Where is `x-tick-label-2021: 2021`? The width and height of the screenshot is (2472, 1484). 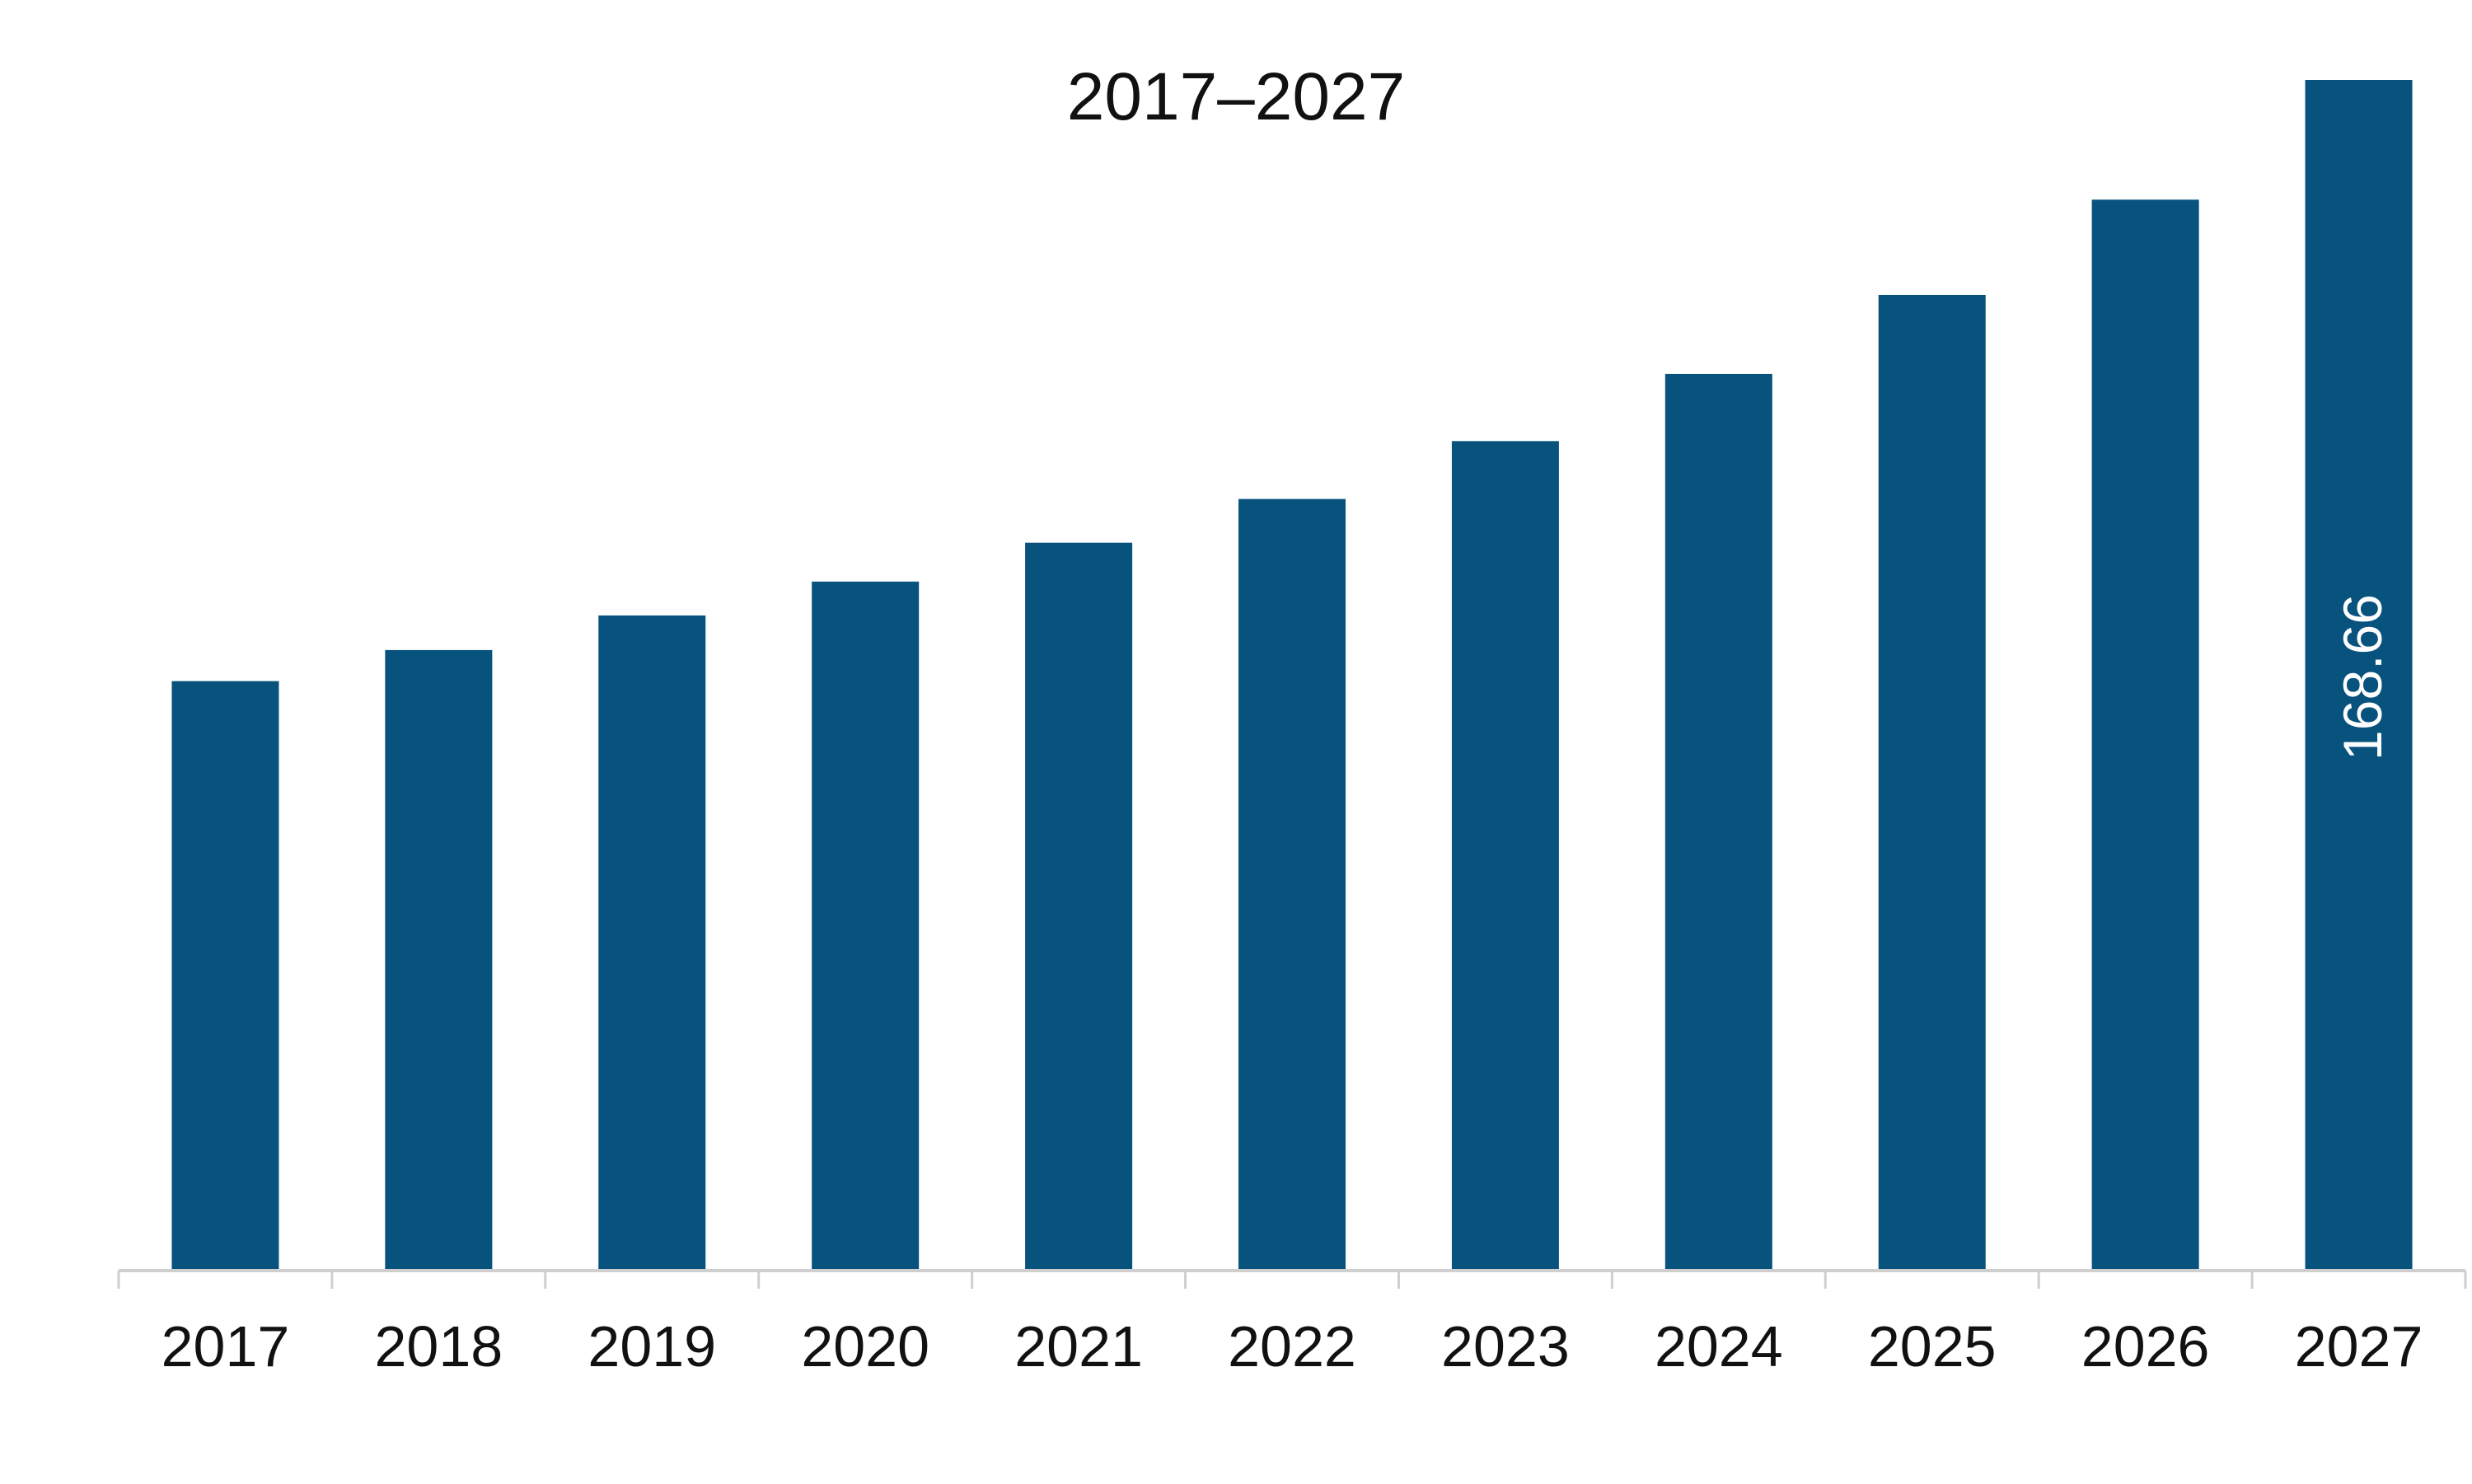
x-tick-label-2021: 2021 is located at coordinates (1078, 1347).